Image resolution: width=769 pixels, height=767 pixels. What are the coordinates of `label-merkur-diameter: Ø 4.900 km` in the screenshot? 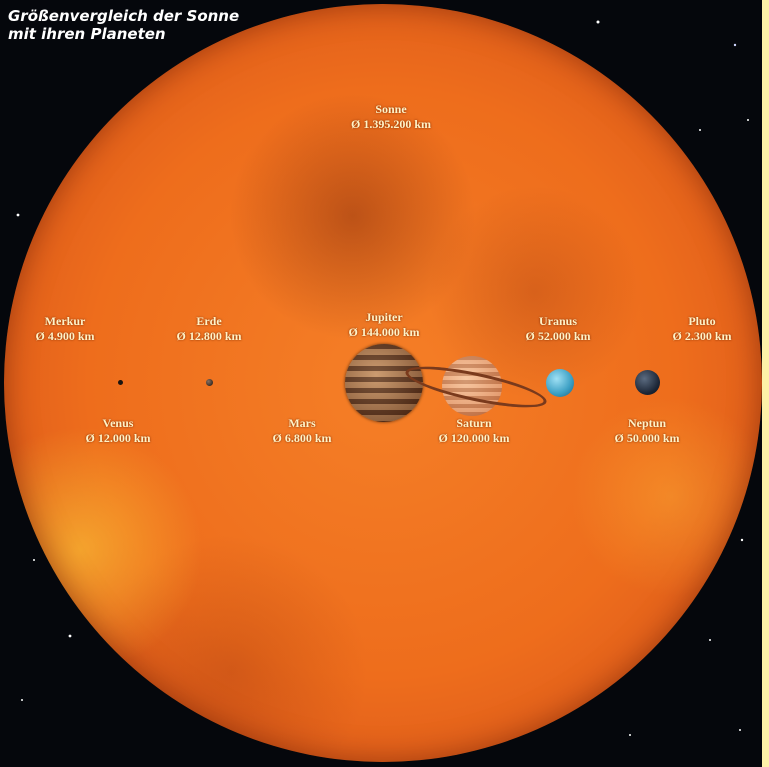 It's located at (65, 336).